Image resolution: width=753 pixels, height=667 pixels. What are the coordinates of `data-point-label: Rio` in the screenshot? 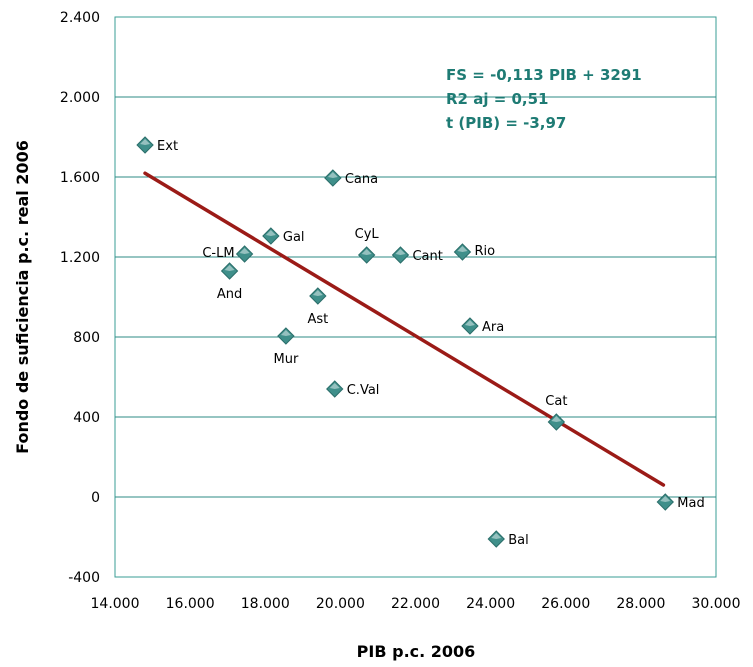 It's located at (484, 251).